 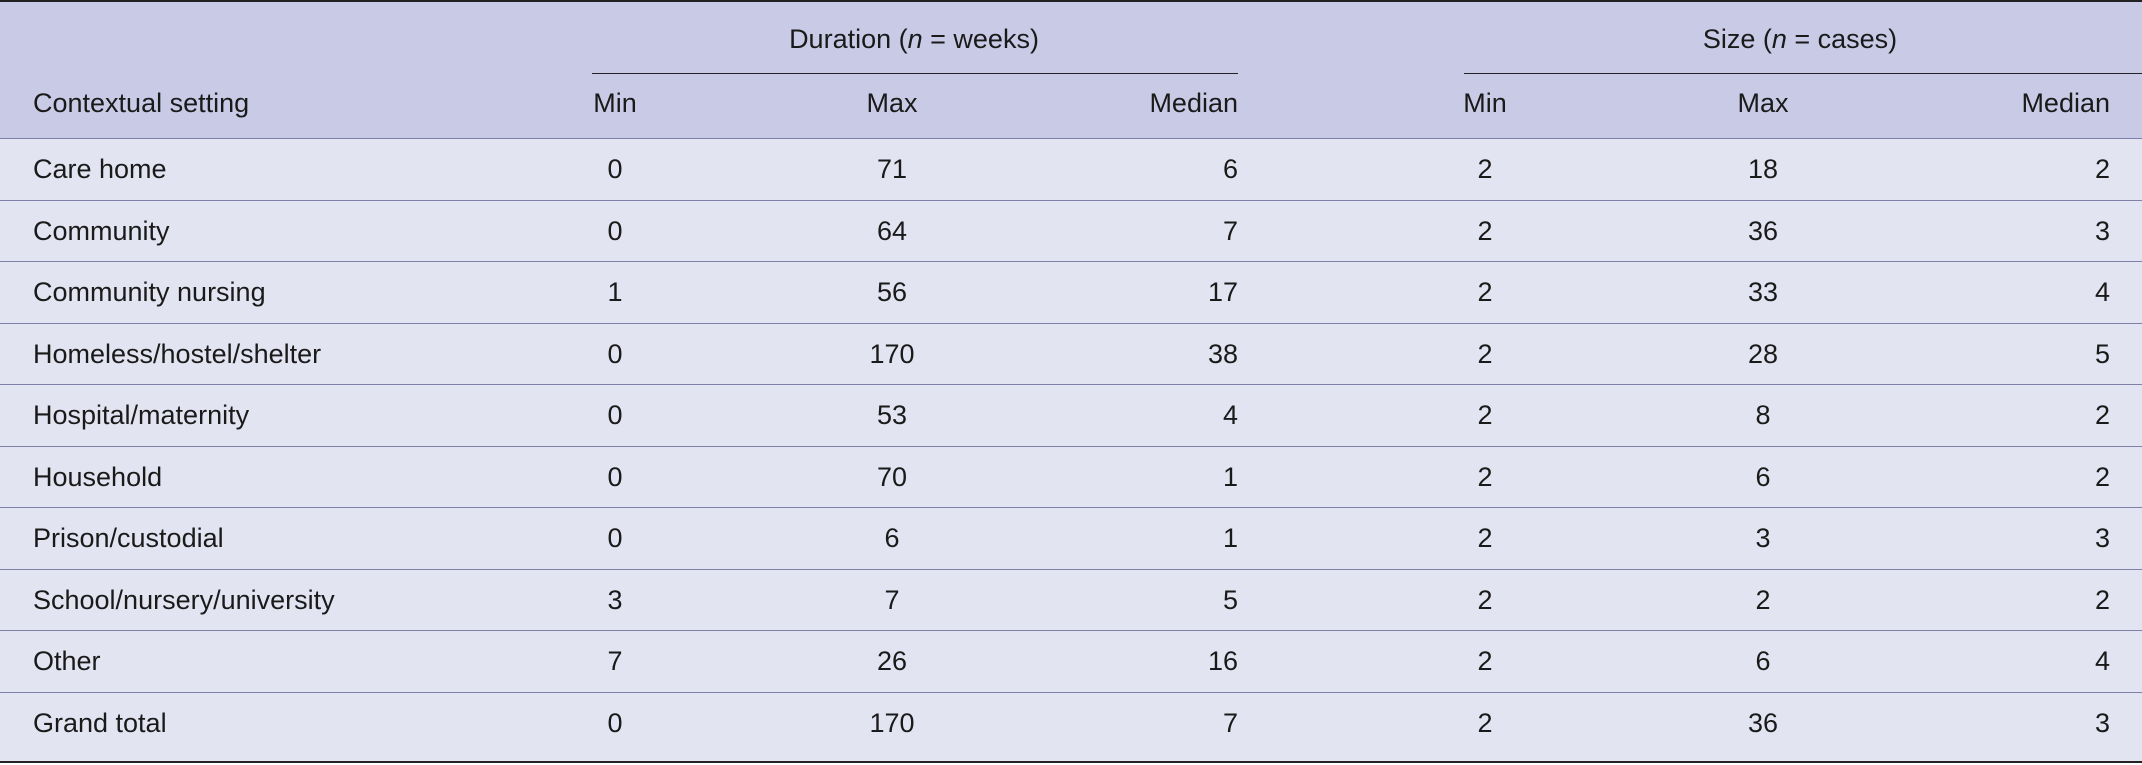 I want to click on row-setting-label: Hospital/maternity, so click(x=141, y=415).